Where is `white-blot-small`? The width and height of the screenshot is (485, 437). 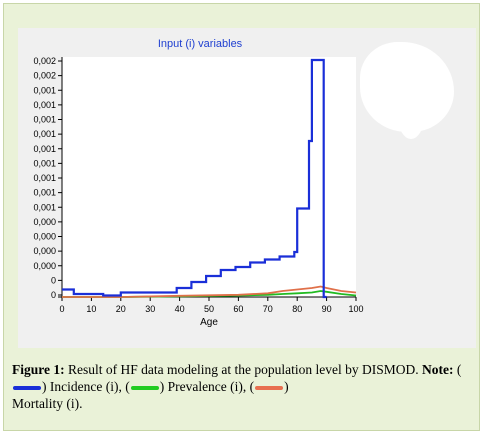 white-blot-small is located at coordinates (411, 117).